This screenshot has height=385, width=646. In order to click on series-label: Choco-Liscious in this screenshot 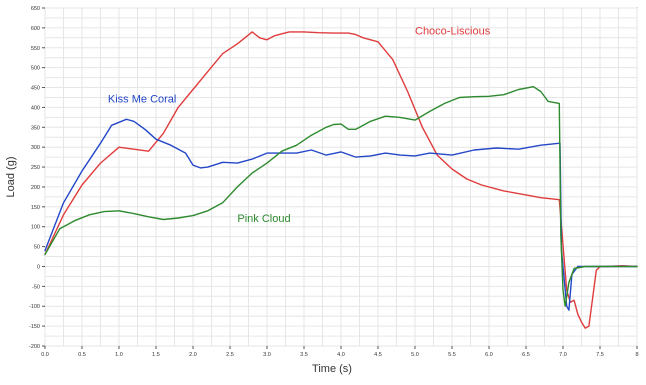, I will do `click(453, 32)`.